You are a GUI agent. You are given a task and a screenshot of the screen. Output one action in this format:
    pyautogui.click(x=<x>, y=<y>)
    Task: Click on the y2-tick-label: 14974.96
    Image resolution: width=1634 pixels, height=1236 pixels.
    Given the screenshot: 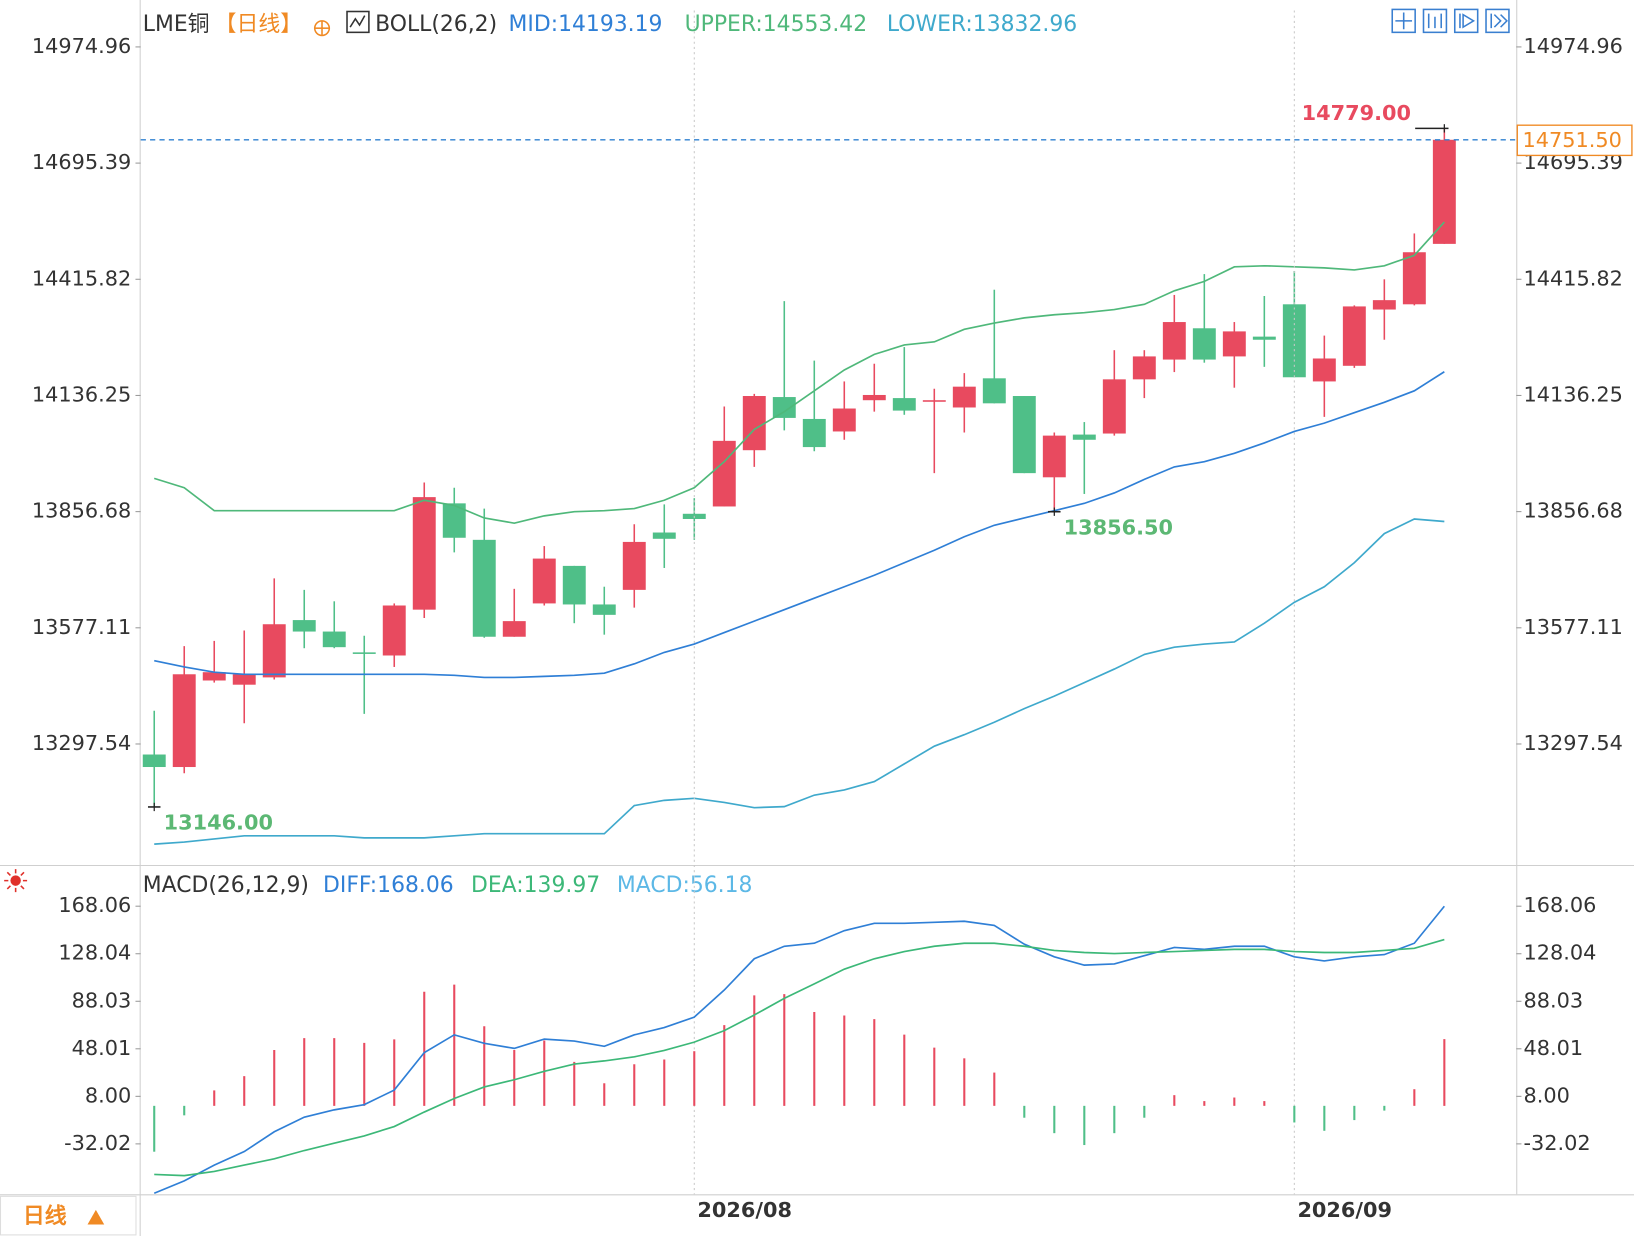 What is the action you would take?
    pyautogui.click(x=1573, y=46)
    